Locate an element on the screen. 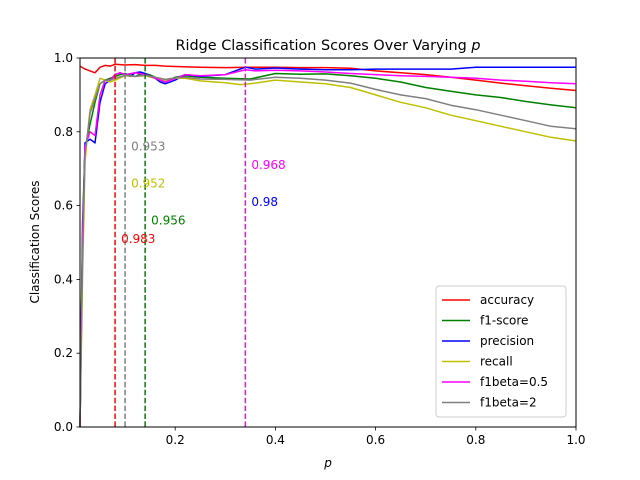 The width and height of the screenshot is (640, 480). annotation-0: 0.953 is located at coordinates (148, 147).